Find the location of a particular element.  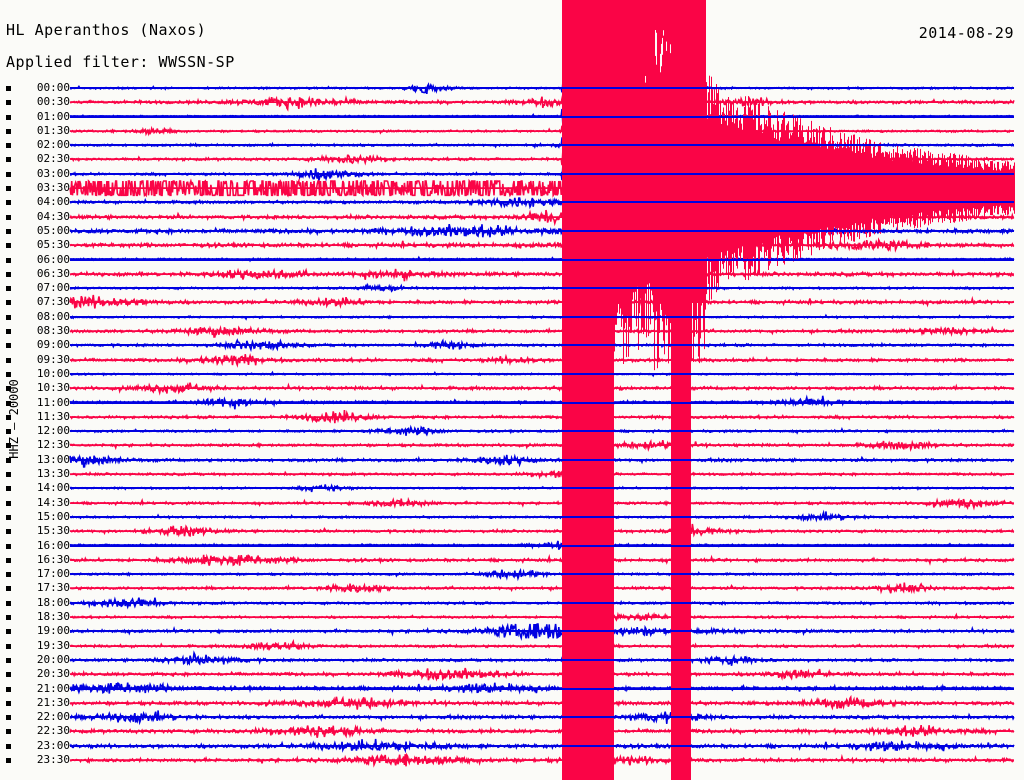

time-axis-label: 12:30 is located at coordinates (53, 445).